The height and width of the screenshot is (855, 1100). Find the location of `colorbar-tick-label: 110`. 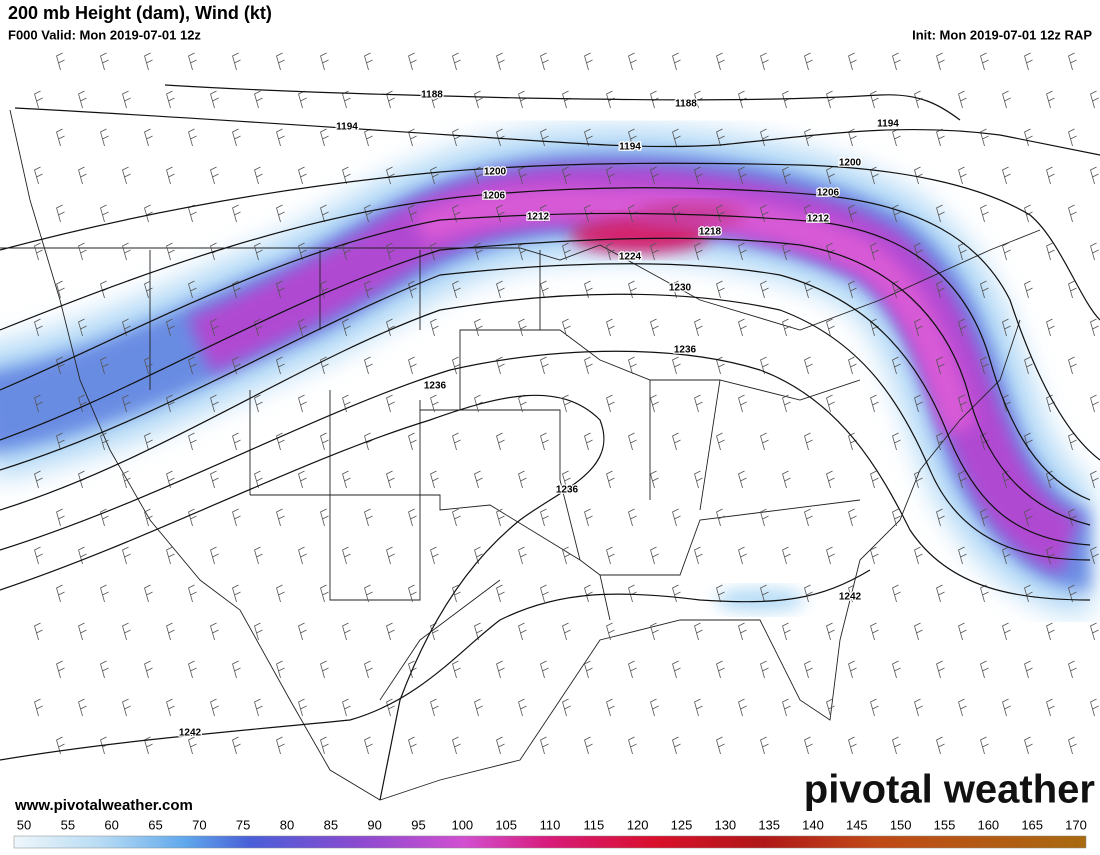

colorbar-tick-label: 110 is located at coordinates (550, 824).